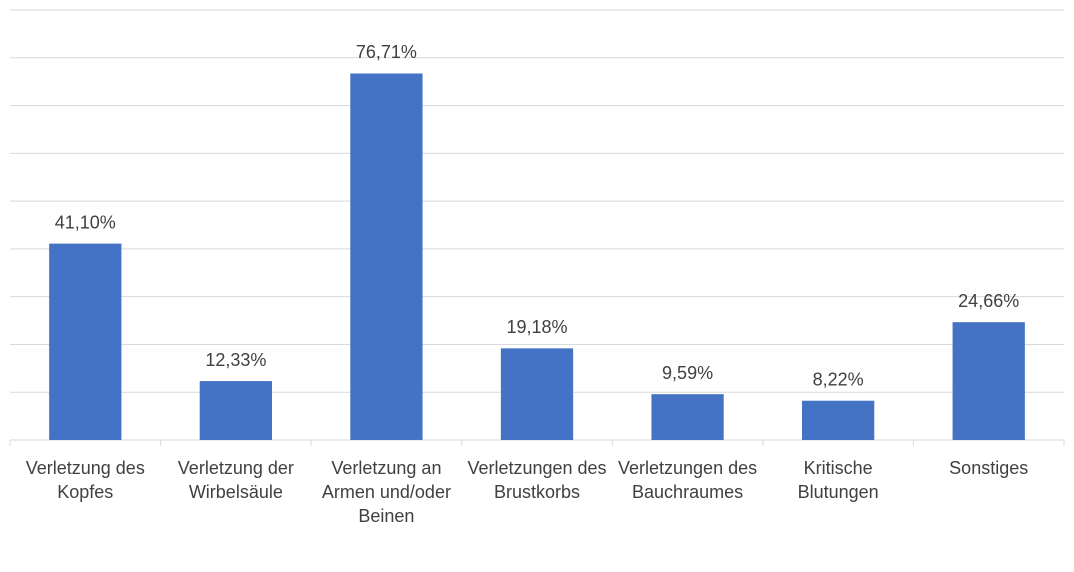 The image size is (1074, 572). What do you see at coordinates (989, 468) in the screenshot?
I see `x-tick-label: Sonstiges` at bounding box center [989, 468].